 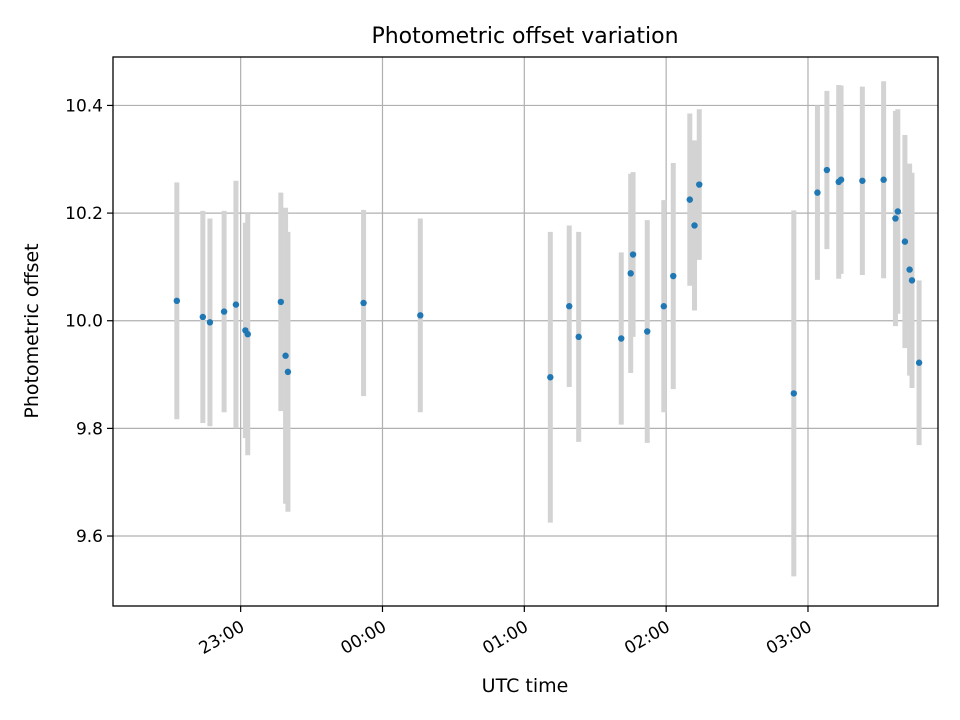 I want to click on y-axis-ticks: 9.6 9.8 10.0 10.2 10.4, so click(x=89, y=321).